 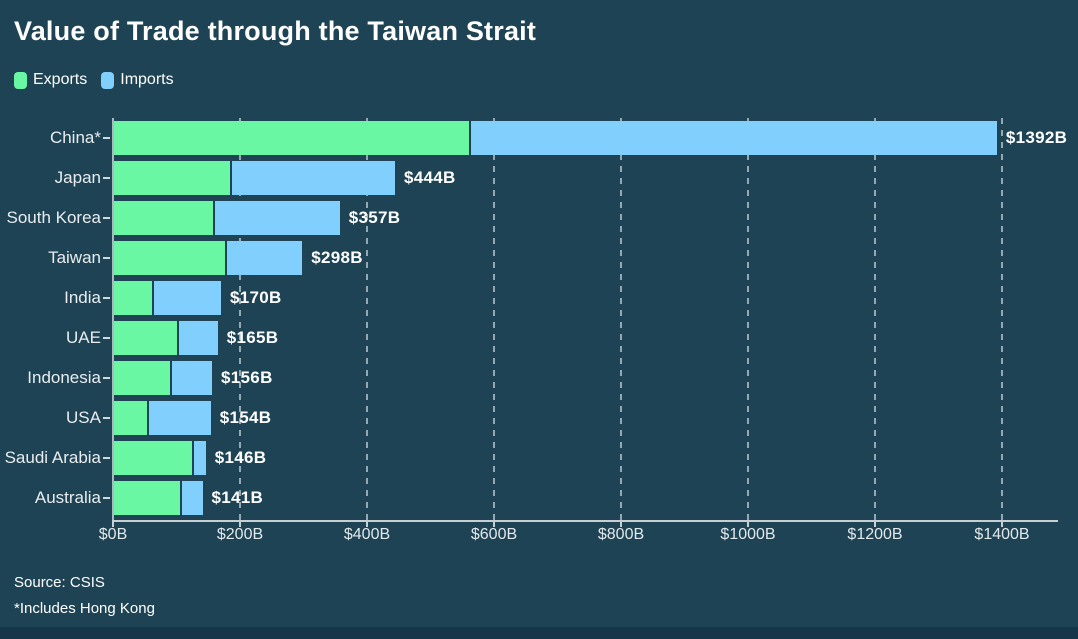 What do you see at coordinates (562, 338) in the screenshot?
I see `bar-row: UAE $165B` at bounding box center [562, 338].